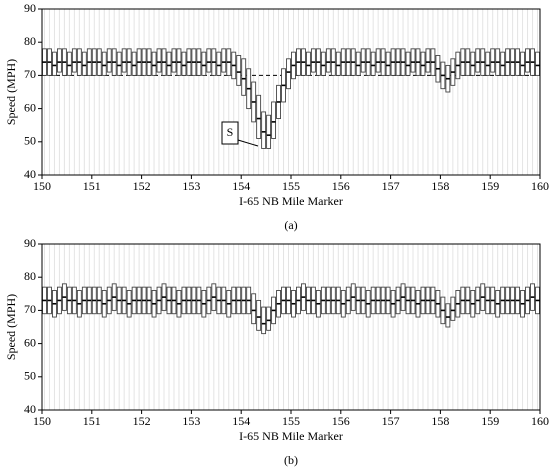 This screenshot has width=550, height=472. I want to click on annotation-box, so click(230, 133).